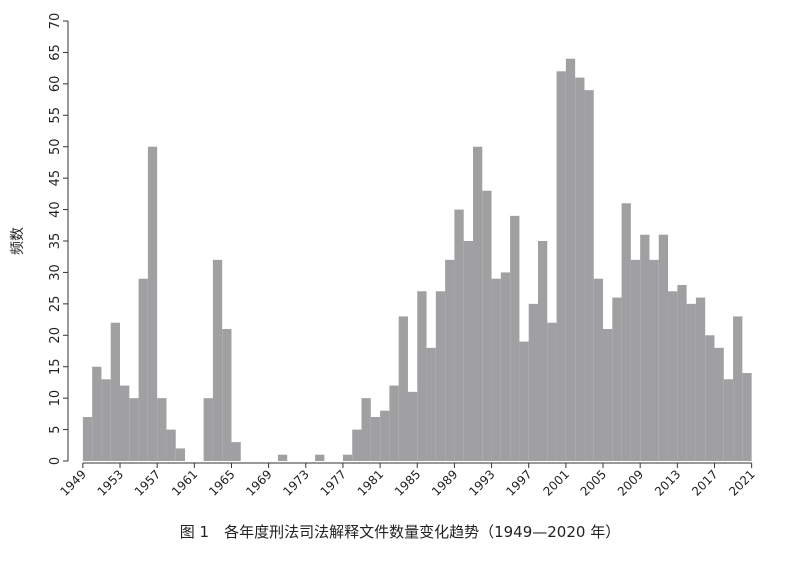 The width and height of the screenshot is (800, 562). Describe the element at coordinates (55, 272) in the screenshot. I see `y-tick-label: 30` at that location.